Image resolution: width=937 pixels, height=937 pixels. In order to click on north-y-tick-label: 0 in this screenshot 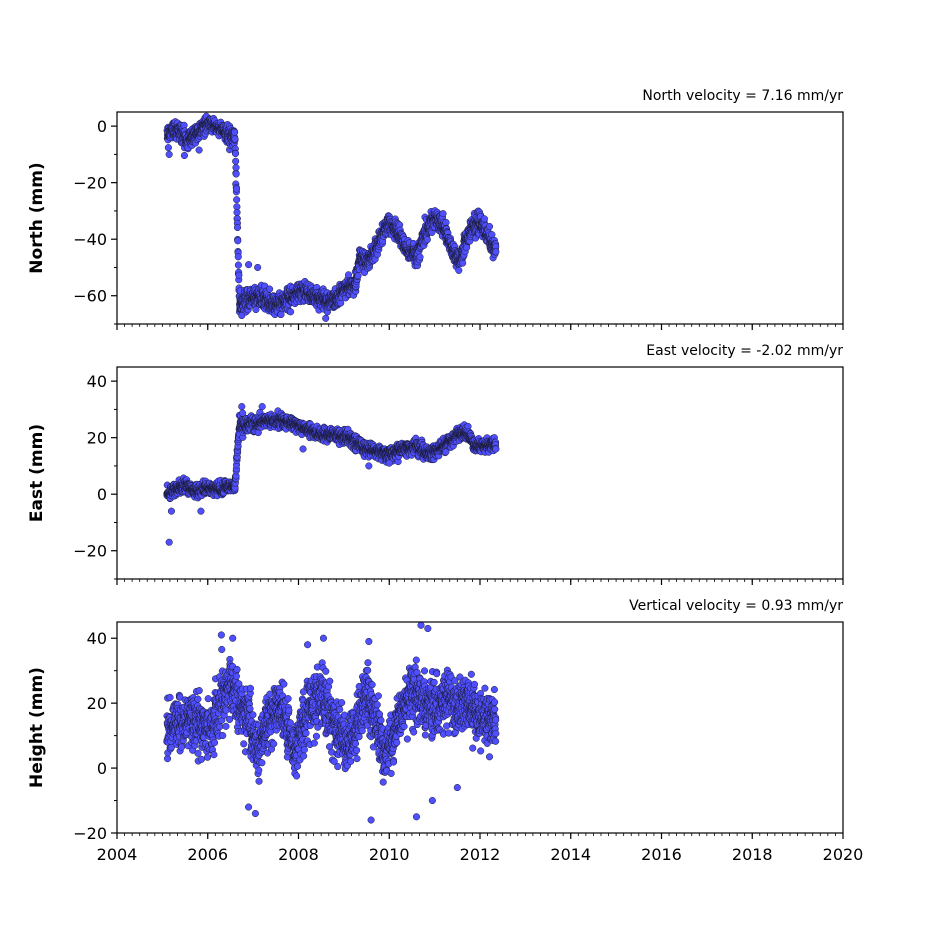, I will do `click(102, 126)`.